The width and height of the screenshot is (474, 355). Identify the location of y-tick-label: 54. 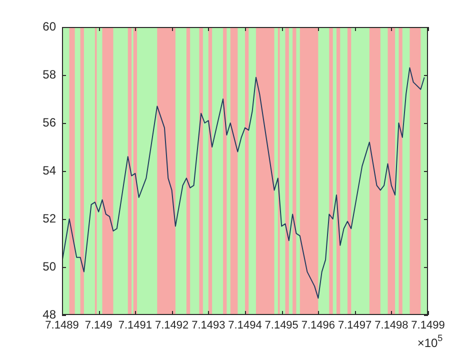
(49, 170).